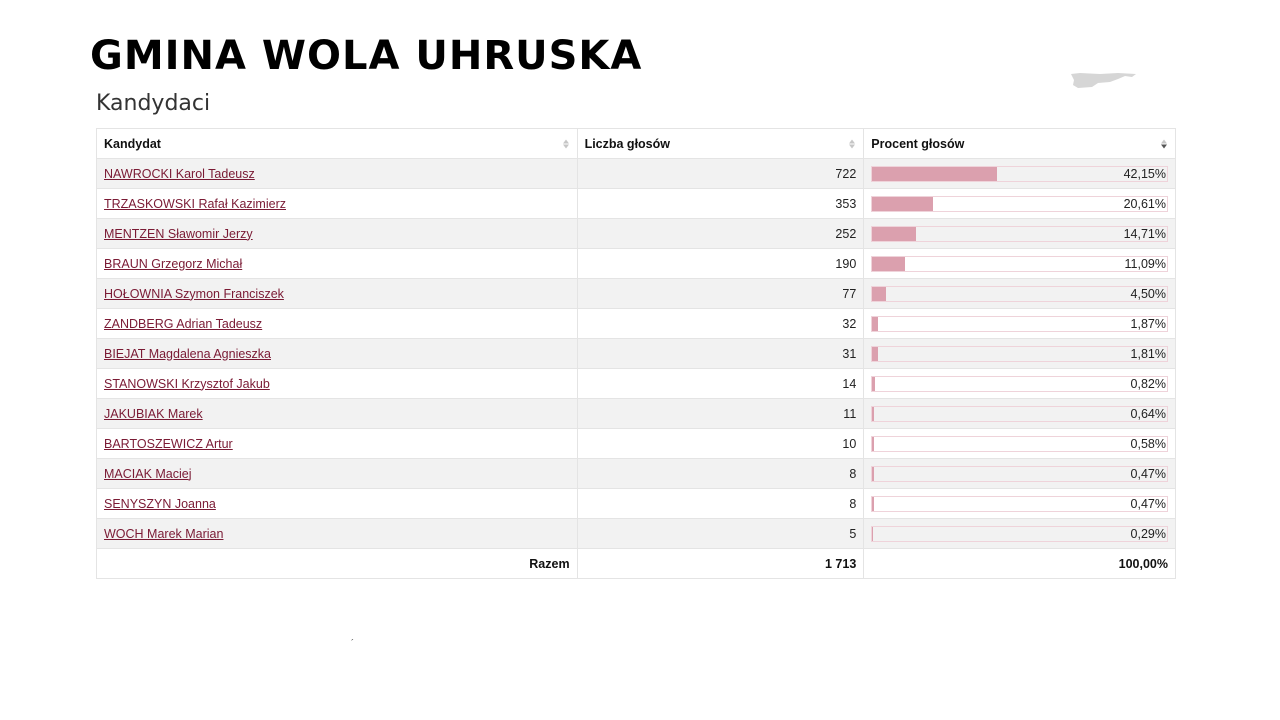 This screenshot has height=720, width=1280. Describe the element at coordinates (720, 323) in the screenshot. I see `votes-cell: 32` at that location.